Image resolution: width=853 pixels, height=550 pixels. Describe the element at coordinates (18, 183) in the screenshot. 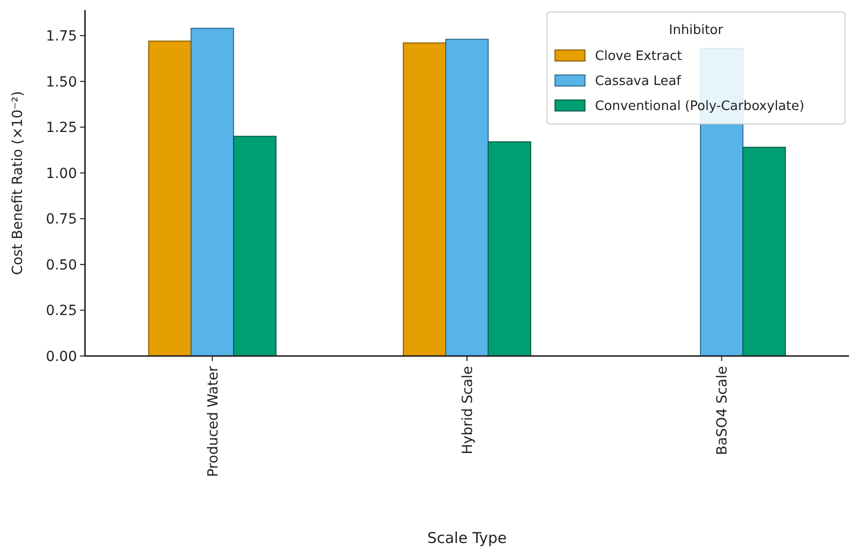

I see `y-axis-title: Cost Benefit Ratio (×10⁻²)` at that location.